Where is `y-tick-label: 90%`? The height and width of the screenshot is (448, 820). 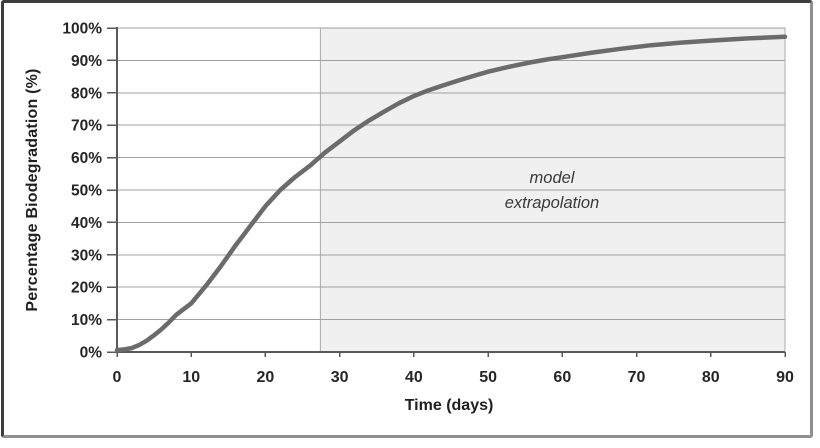
y-tick-label: 90% is located at coordinates (86, 61).